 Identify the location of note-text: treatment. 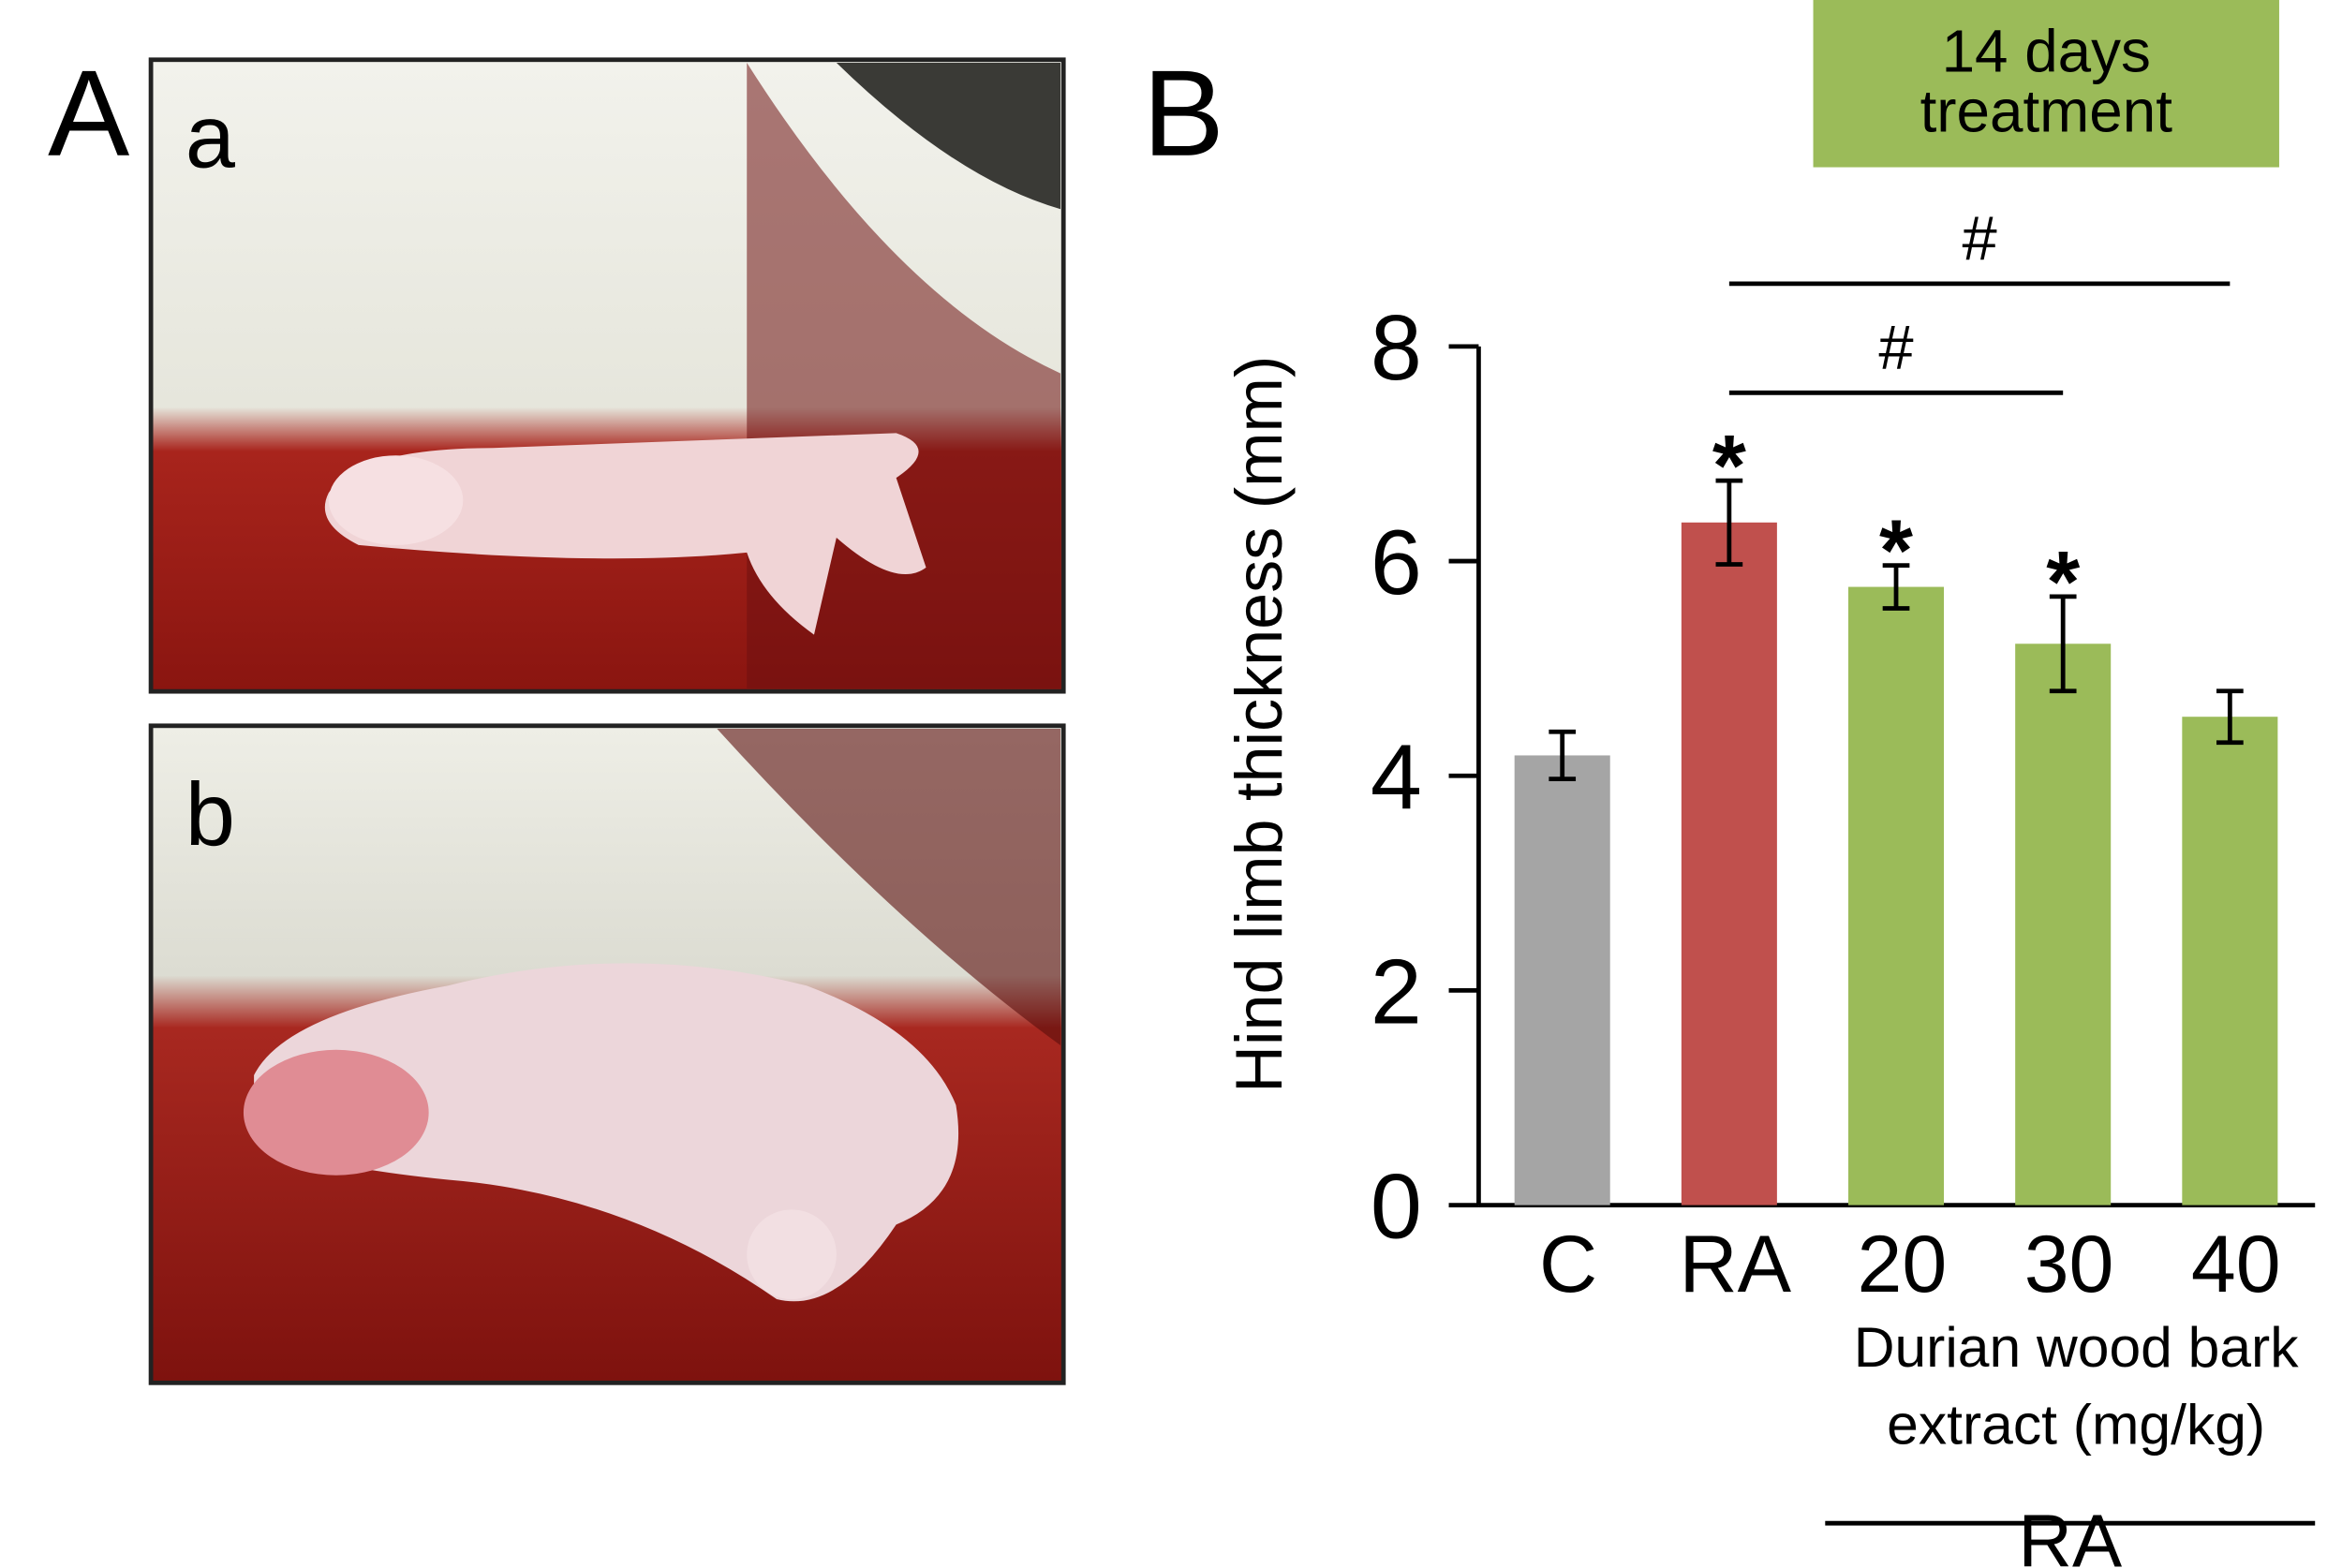
(2046, 110).